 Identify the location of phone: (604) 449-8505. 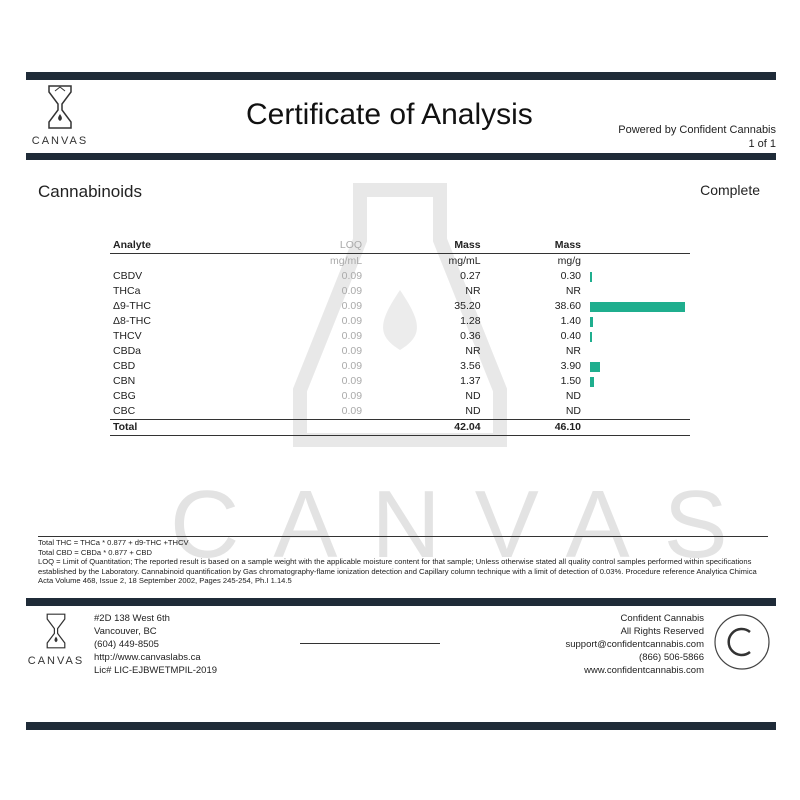
(126, 644).